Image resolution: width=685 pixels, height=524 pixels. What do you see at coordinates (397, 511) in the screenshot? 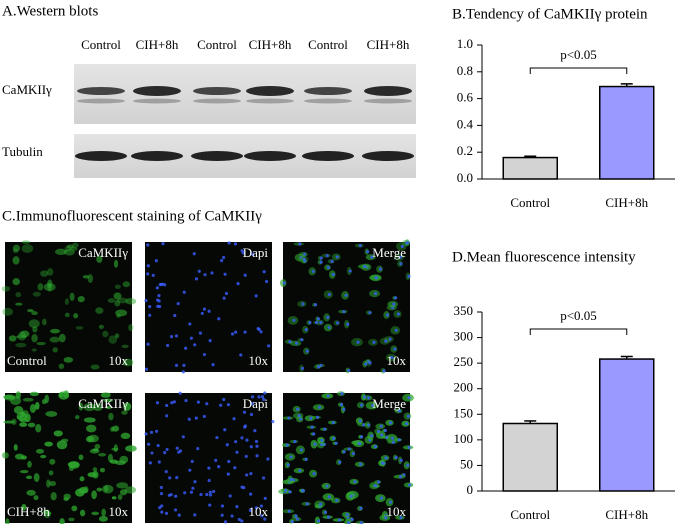
I see `magnification-label: 10x` at bounding box center [397, 511].